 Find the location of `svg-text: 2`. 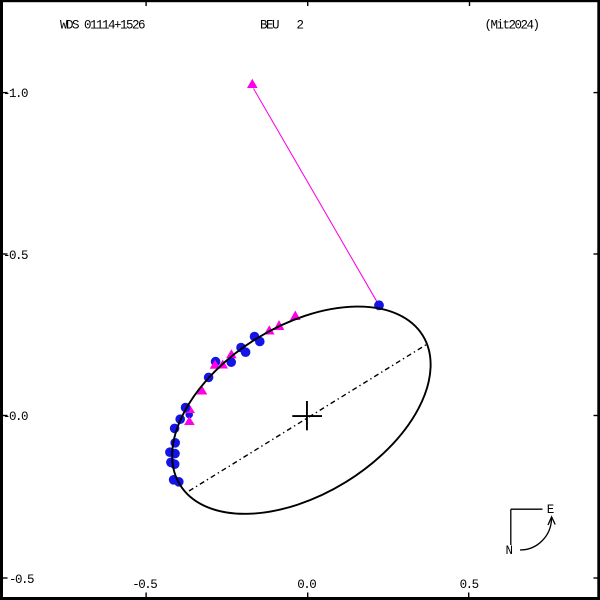

svg-text: 2 is located at coordinates (300, 26).